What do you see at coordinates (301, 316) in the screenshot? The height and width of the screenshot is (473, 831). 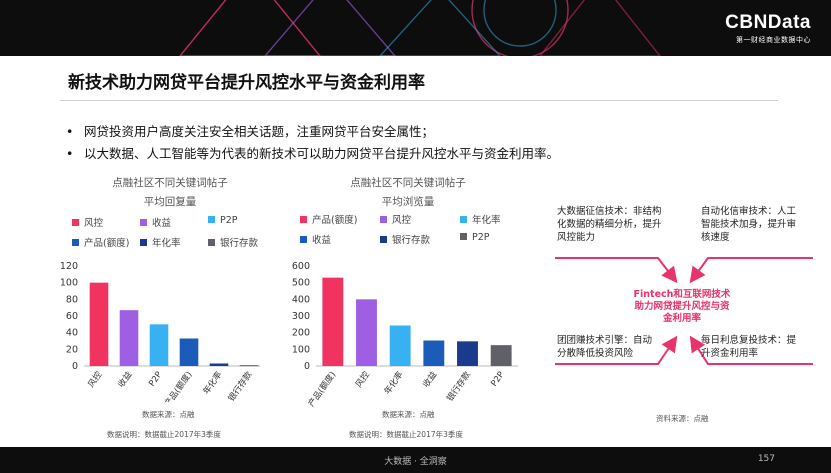 I see `y-tick-label: 300` at bounding box center [301, 316].